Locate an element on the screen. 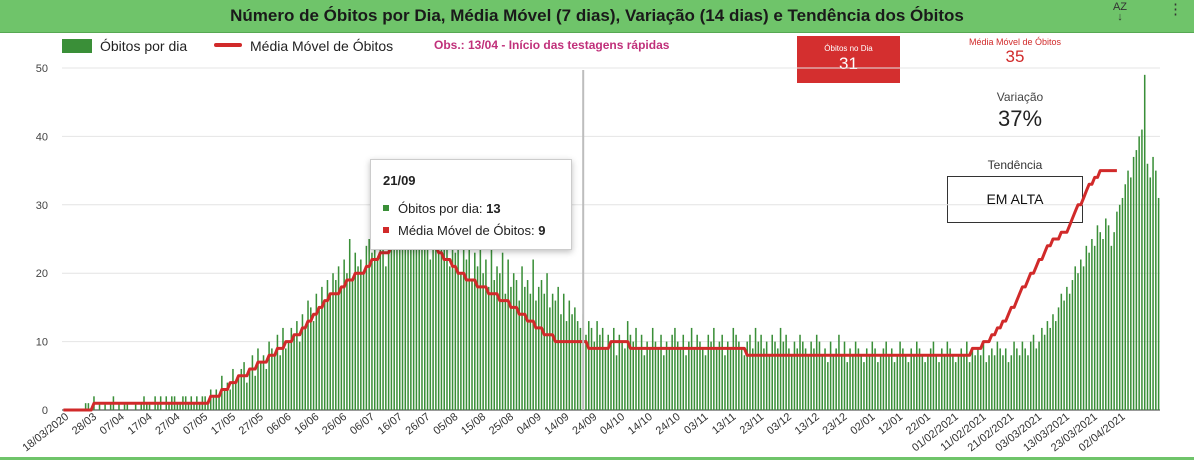 The height and width of the screenshot is (460, 1194). x-tick-label: 06/06 is located at coordinates (279, 424).